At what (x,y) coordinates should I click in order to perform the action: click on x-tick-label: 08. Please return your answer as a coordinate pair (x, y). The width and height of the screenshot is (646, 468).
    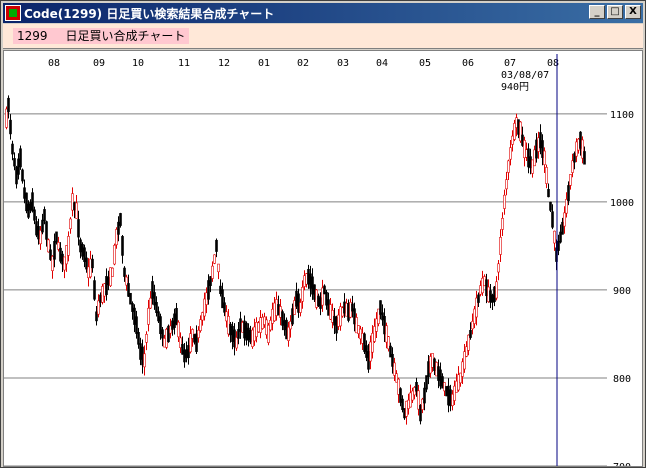
    Looking at the image, I should click on (553, 63).